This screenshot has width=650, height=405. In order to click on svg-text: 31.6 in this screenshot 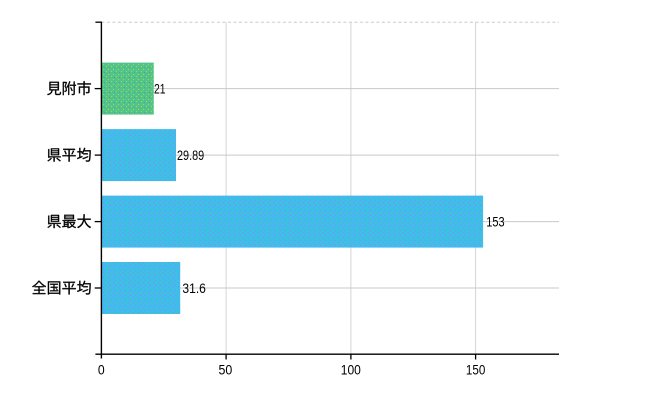, I will do `click(194, 288)`.